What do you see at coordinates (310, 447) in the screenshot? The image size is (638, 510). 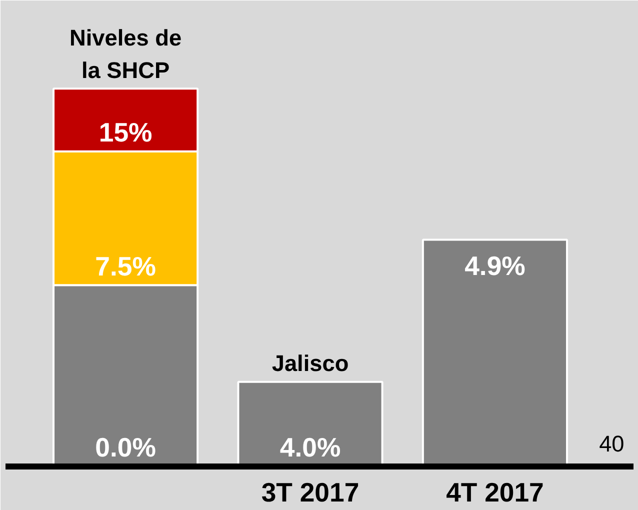 I see `annotation: 4.0%` at bounding box center [310, 447].